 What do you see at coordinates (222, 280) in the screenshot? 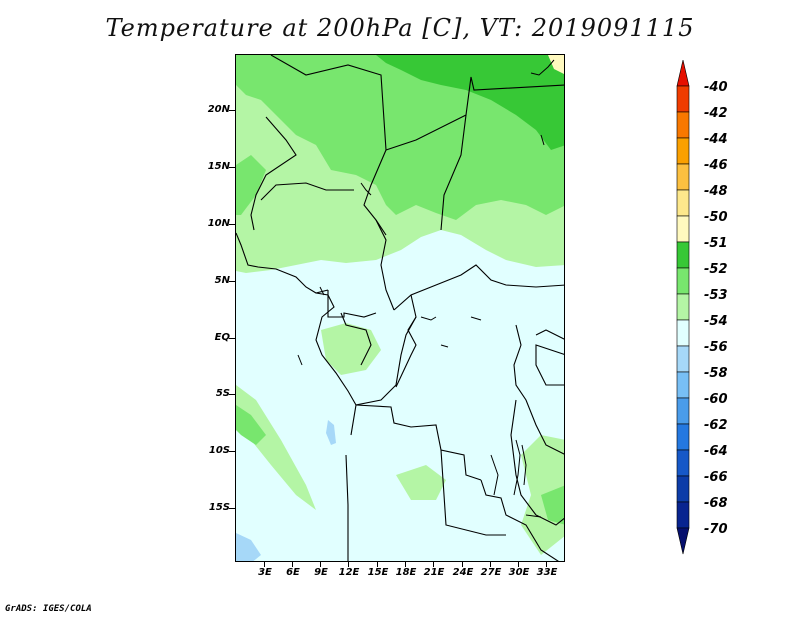
I see `y-tick-label: 5N` at bounding box center [222, 280].